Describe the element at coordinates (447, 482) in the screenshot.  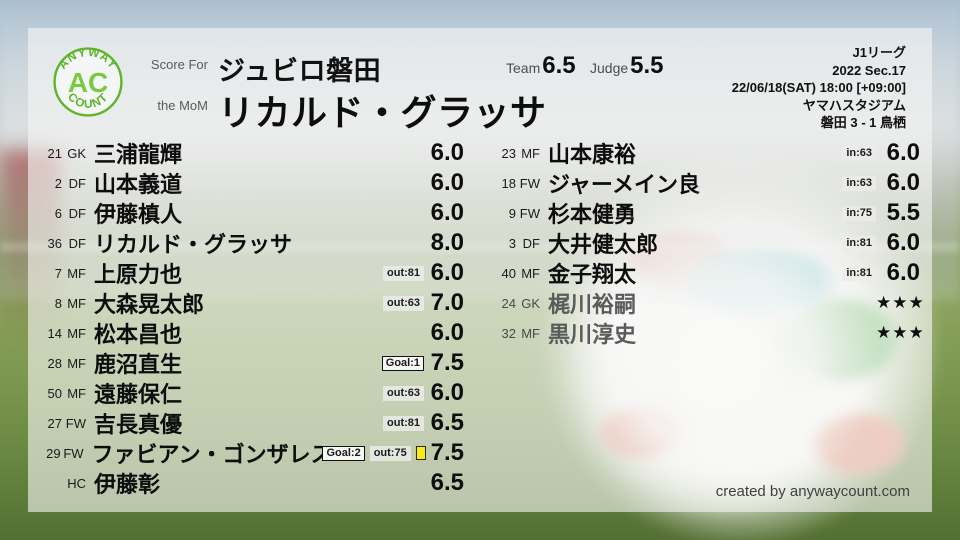
I see `player-rating: 6.5` at that location.